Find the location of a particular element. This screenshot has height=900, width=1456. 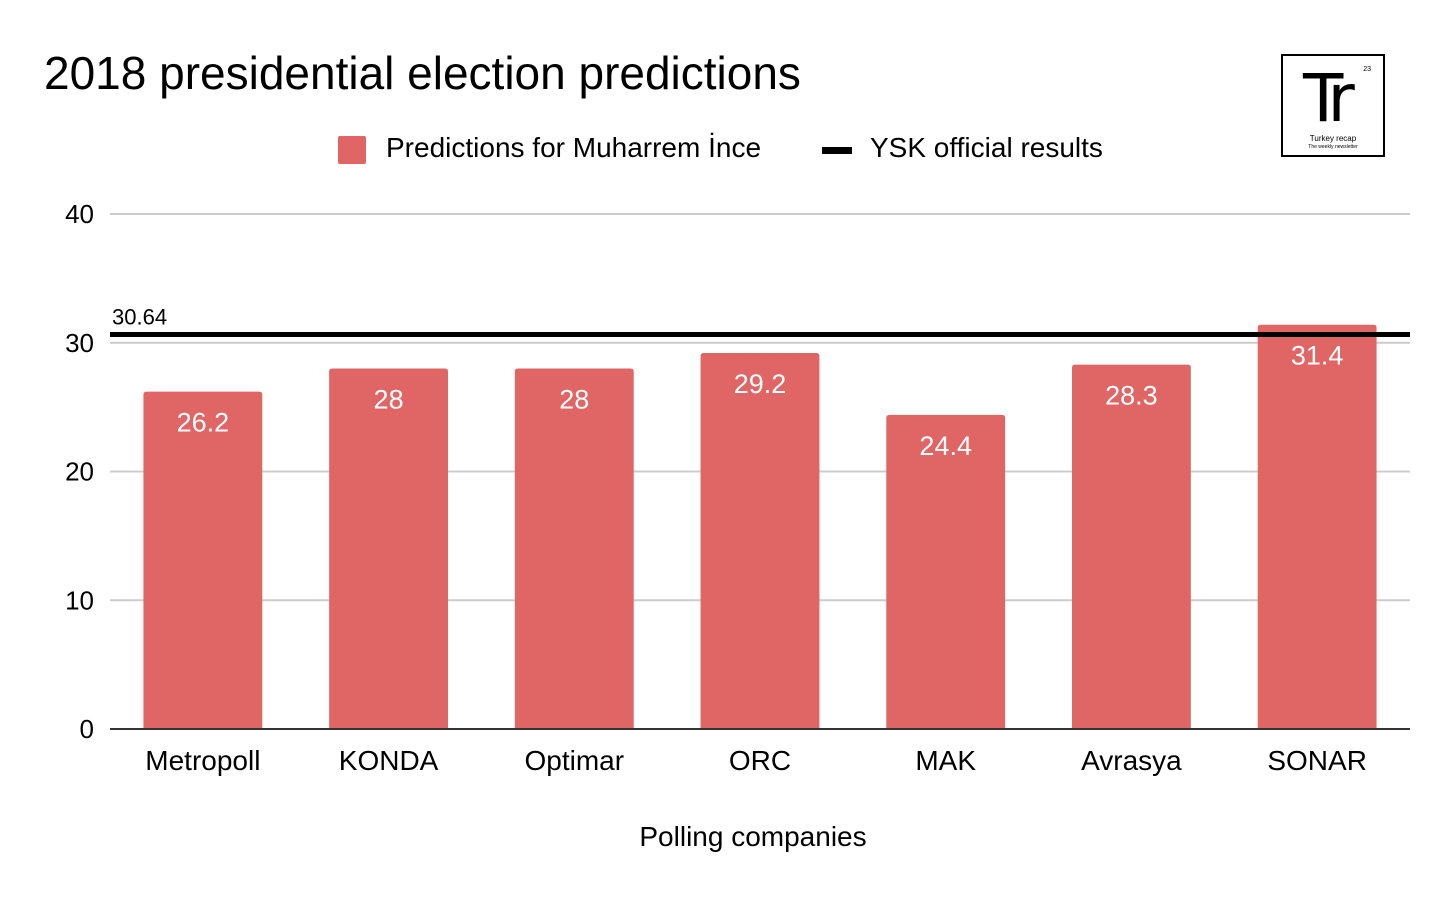

logo-mark: Tr is located at coordinates (1329, 98).